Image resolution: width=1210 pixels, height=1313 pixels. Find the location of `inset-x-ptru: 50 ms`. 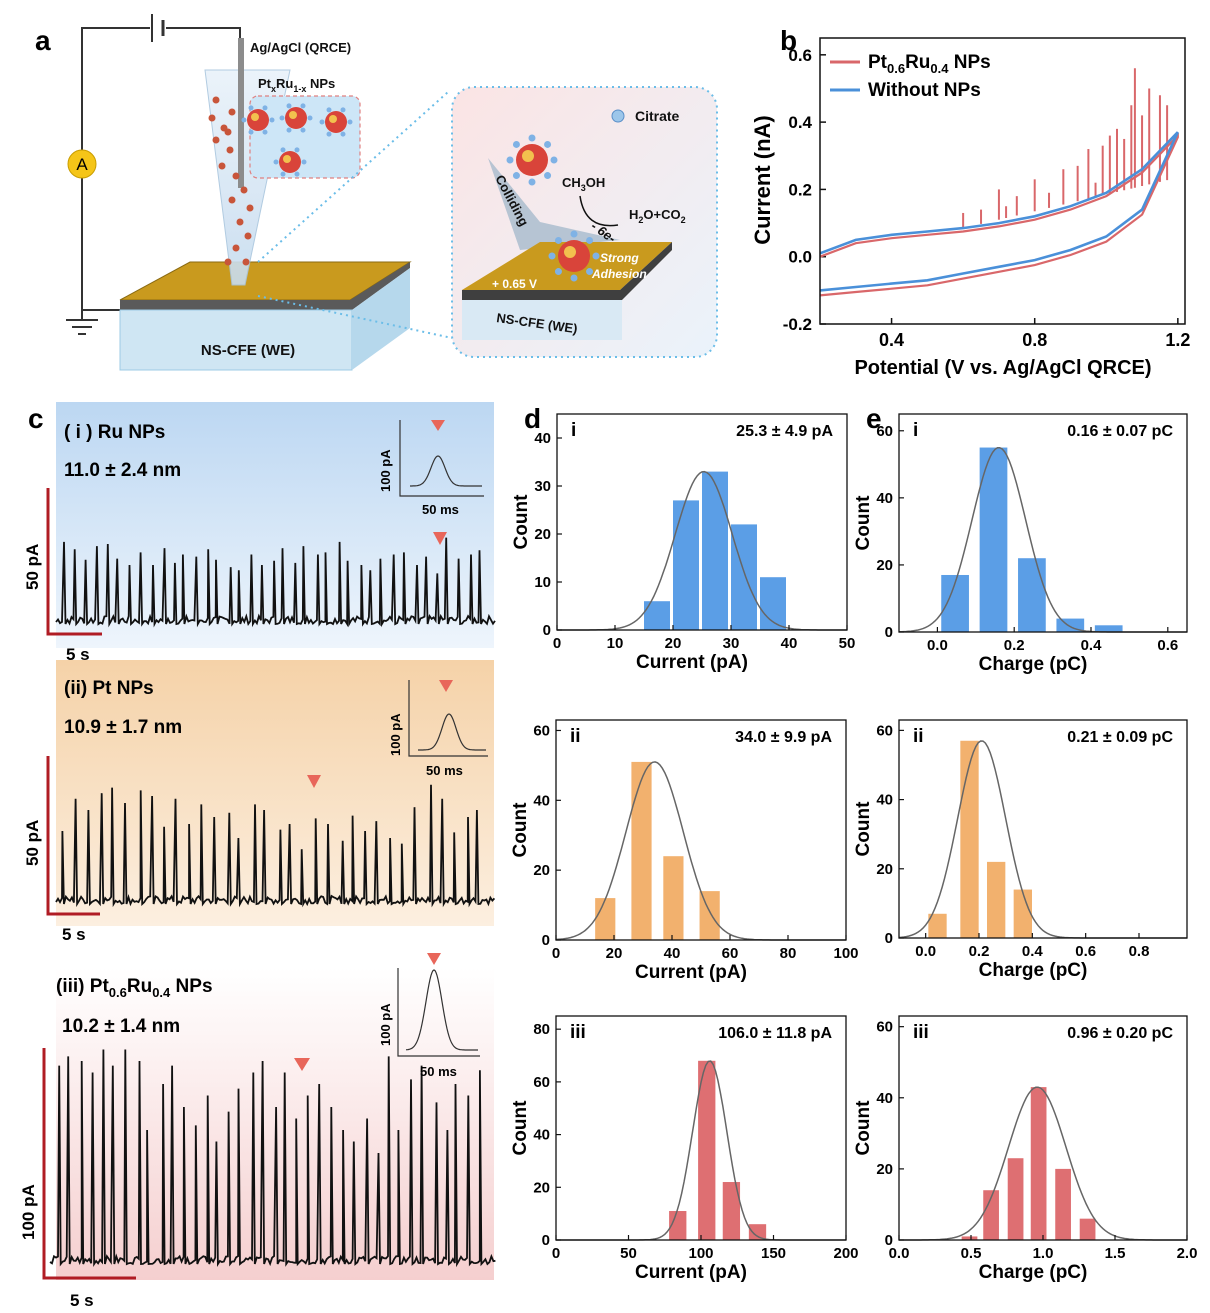

inset-x-ptru: 50 ms is located at coordinates (438, 1071).